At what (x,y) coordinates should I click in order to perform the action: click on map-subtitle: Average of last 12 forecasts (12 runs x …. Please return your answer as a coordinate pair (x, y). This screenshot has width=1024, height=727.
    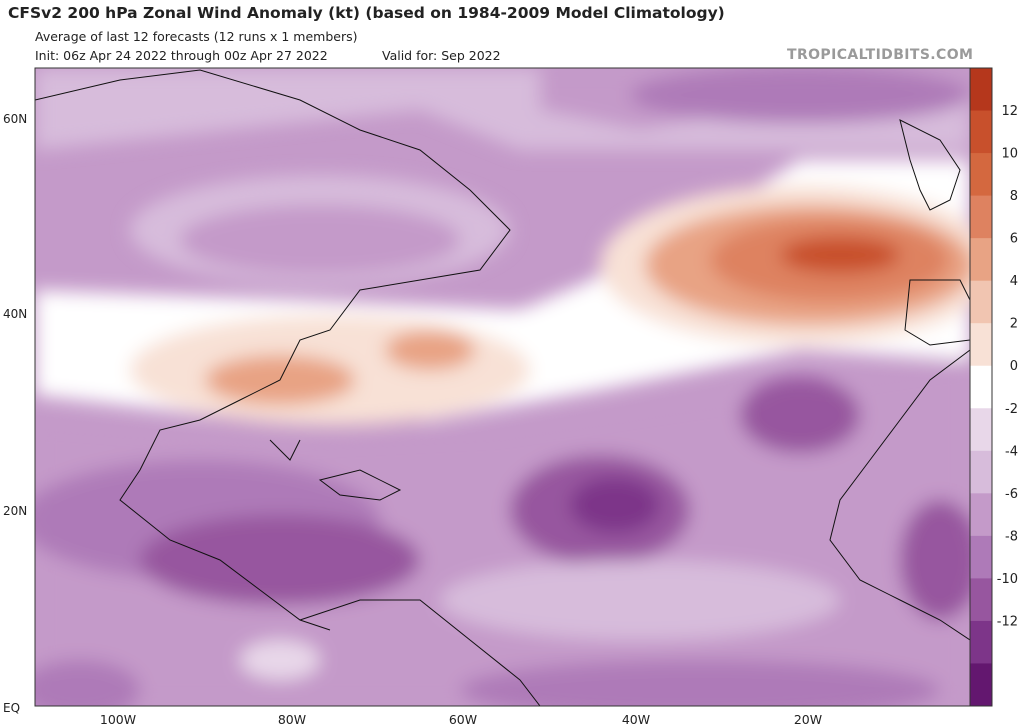
    Looking at the image, I should click on (196, 36).